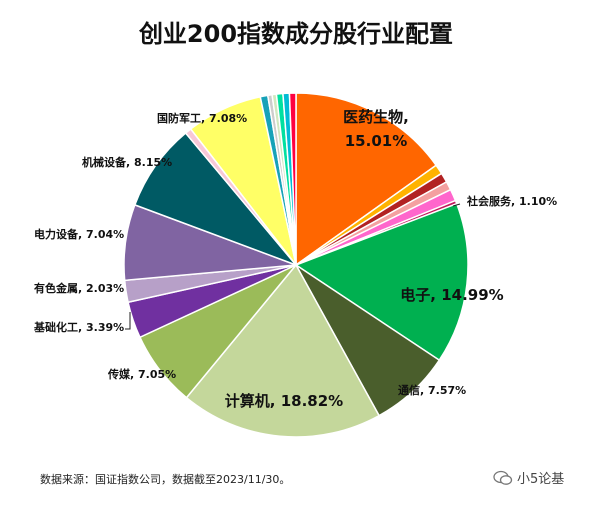 This screenshot has height=505, width=592. Describe the element at coordinates (284, 401) in the screenshot. I see `slice-label-8: 计算机, 18.82%` at that location.